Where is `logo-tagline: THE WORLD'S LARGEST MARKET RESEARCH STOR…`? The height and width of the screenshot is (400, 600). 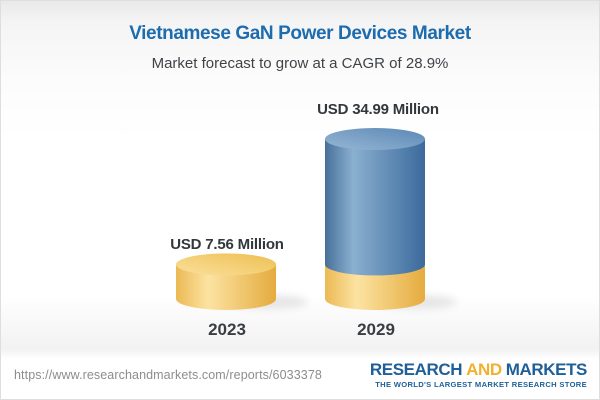
logo-tagline: THE WORLD'S LARGEST MARKET RESEARCH STOR… is located at coordinates (481, 385).